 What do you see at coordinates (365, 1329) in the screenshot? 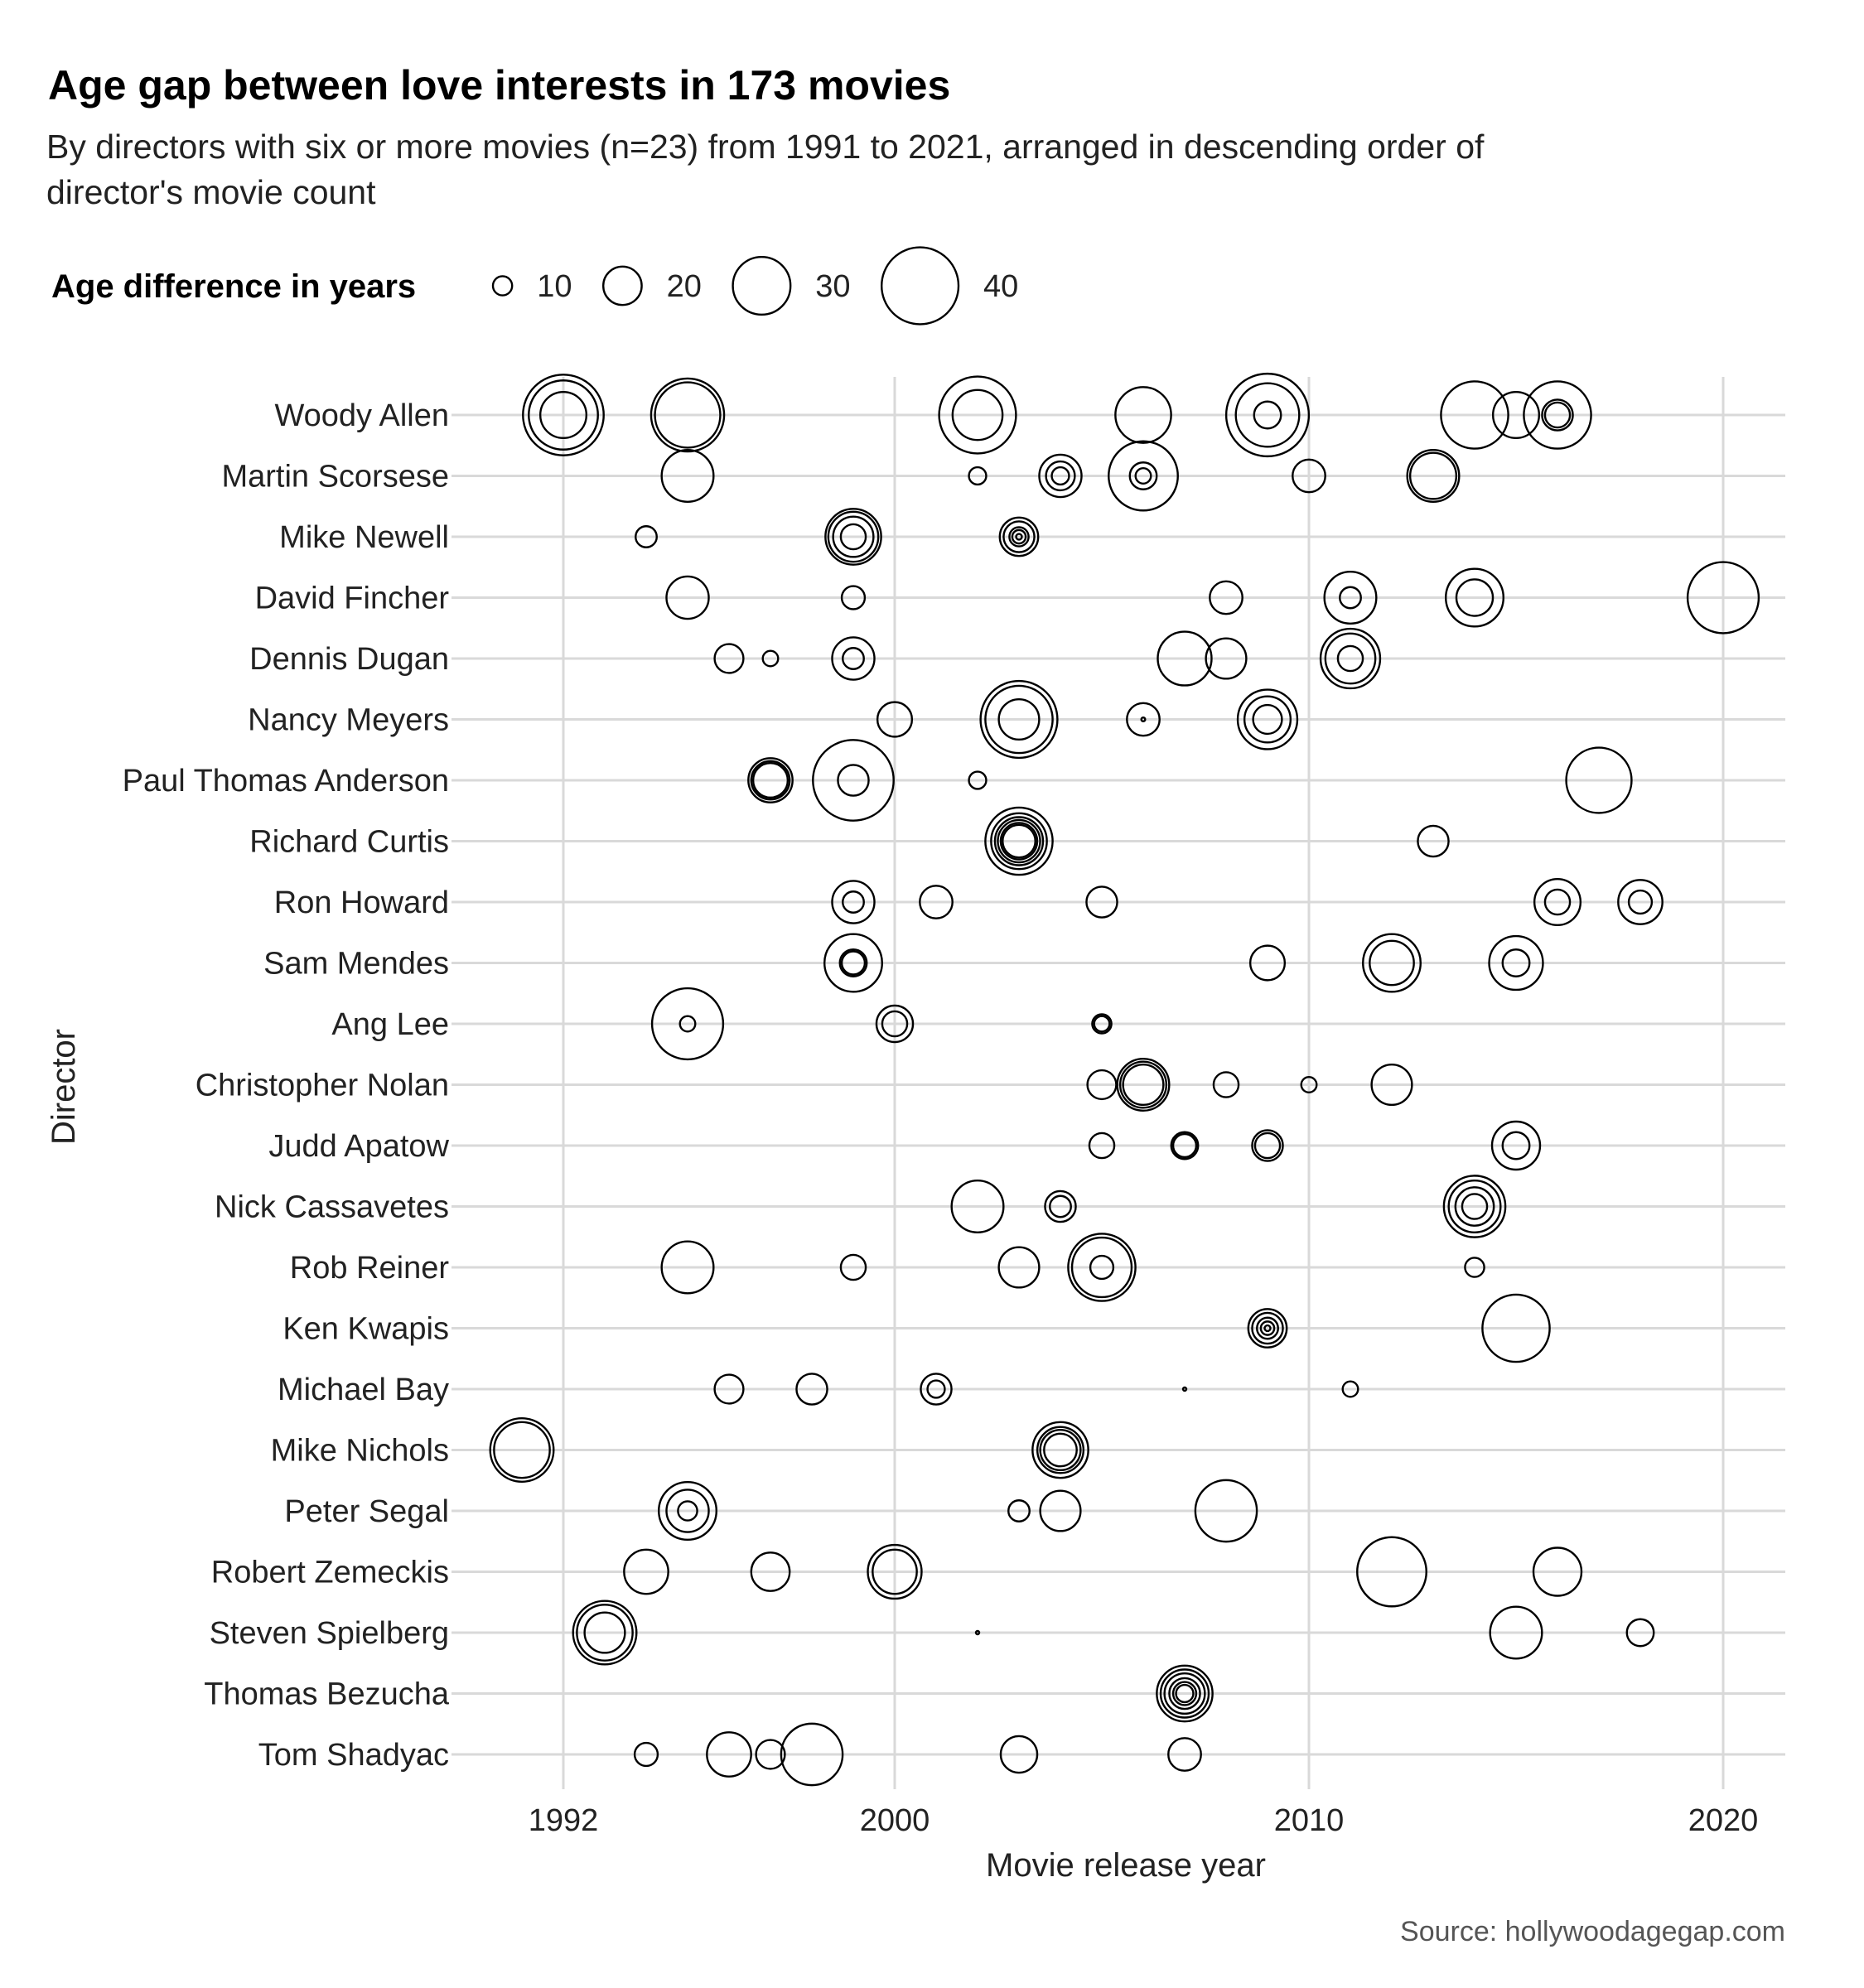
I see `director-label-ken-kwapis: Ken Kwapis` at bounding box center [365, 1329].